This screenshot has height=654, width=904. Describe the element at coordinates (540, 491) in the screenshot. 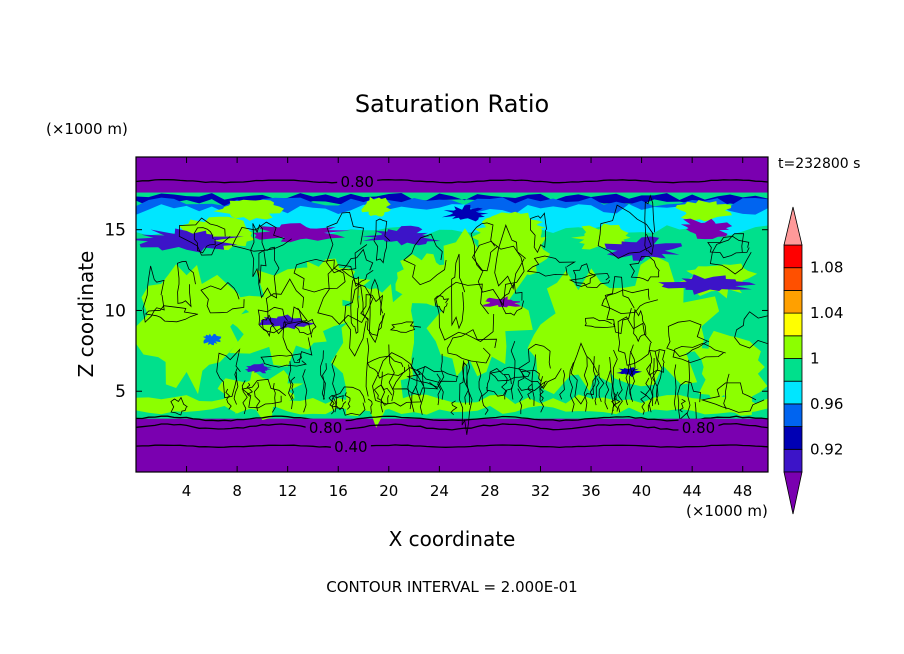

I see `x-tick-label-7: 32` at that location.